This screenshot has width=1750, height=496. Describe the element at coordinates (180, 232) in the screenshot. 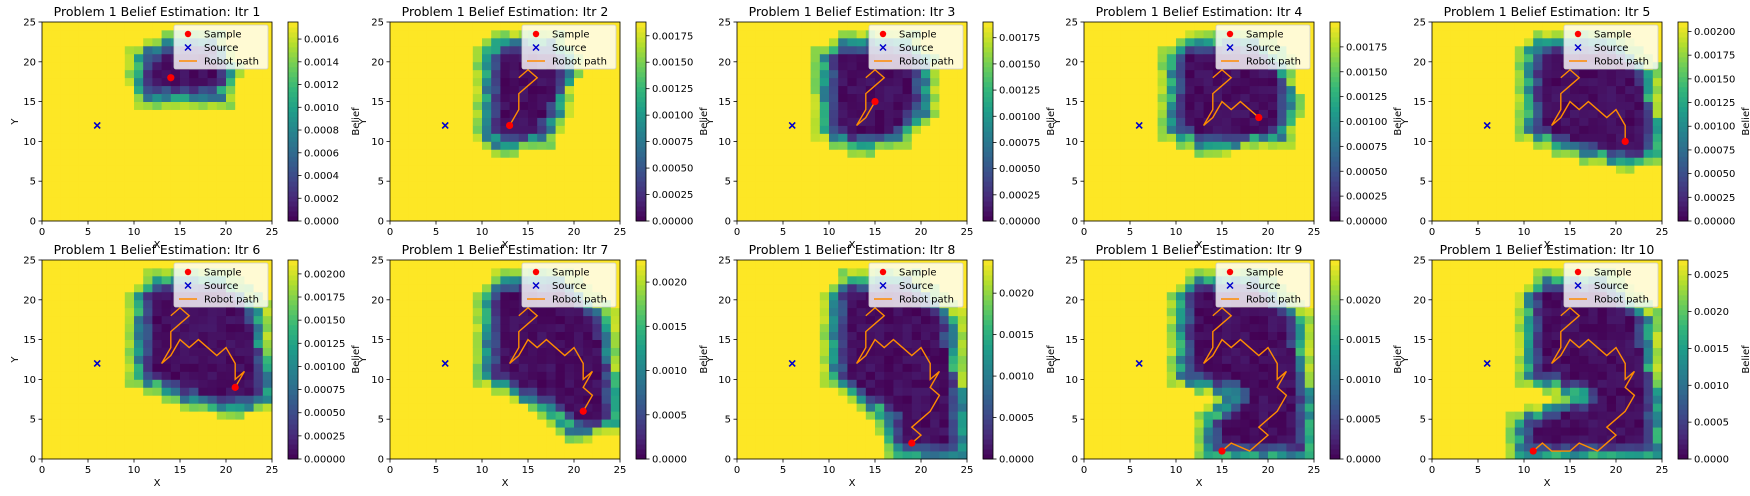

I see `x-tick-label: 15` at that location.